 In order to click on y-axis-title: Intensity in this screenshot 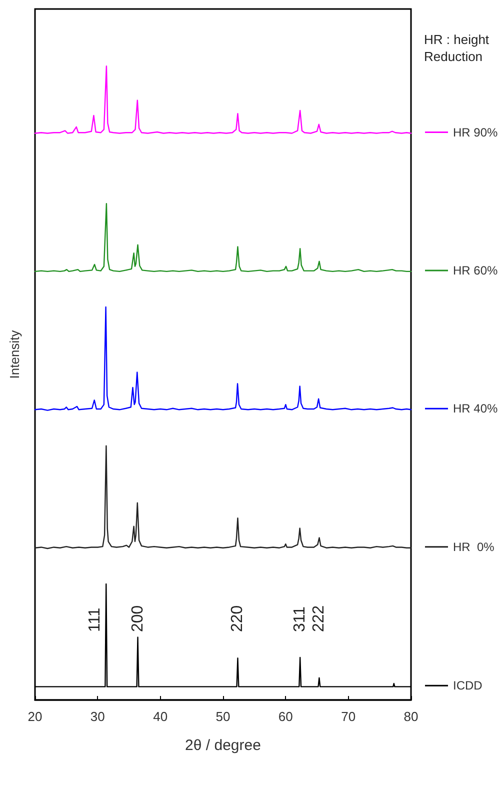, I will do `click(14, 354)`.